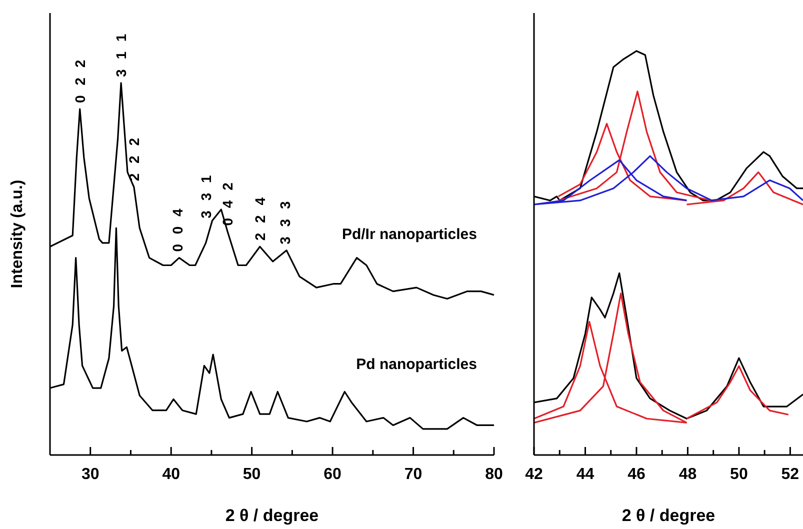 Image resolution: width=803 pixels, height=529 pixels. What do you see at coordinates (585, 474) in the screenshot?
I see `x-tick-label: 44` at bounding box center [585, 474].